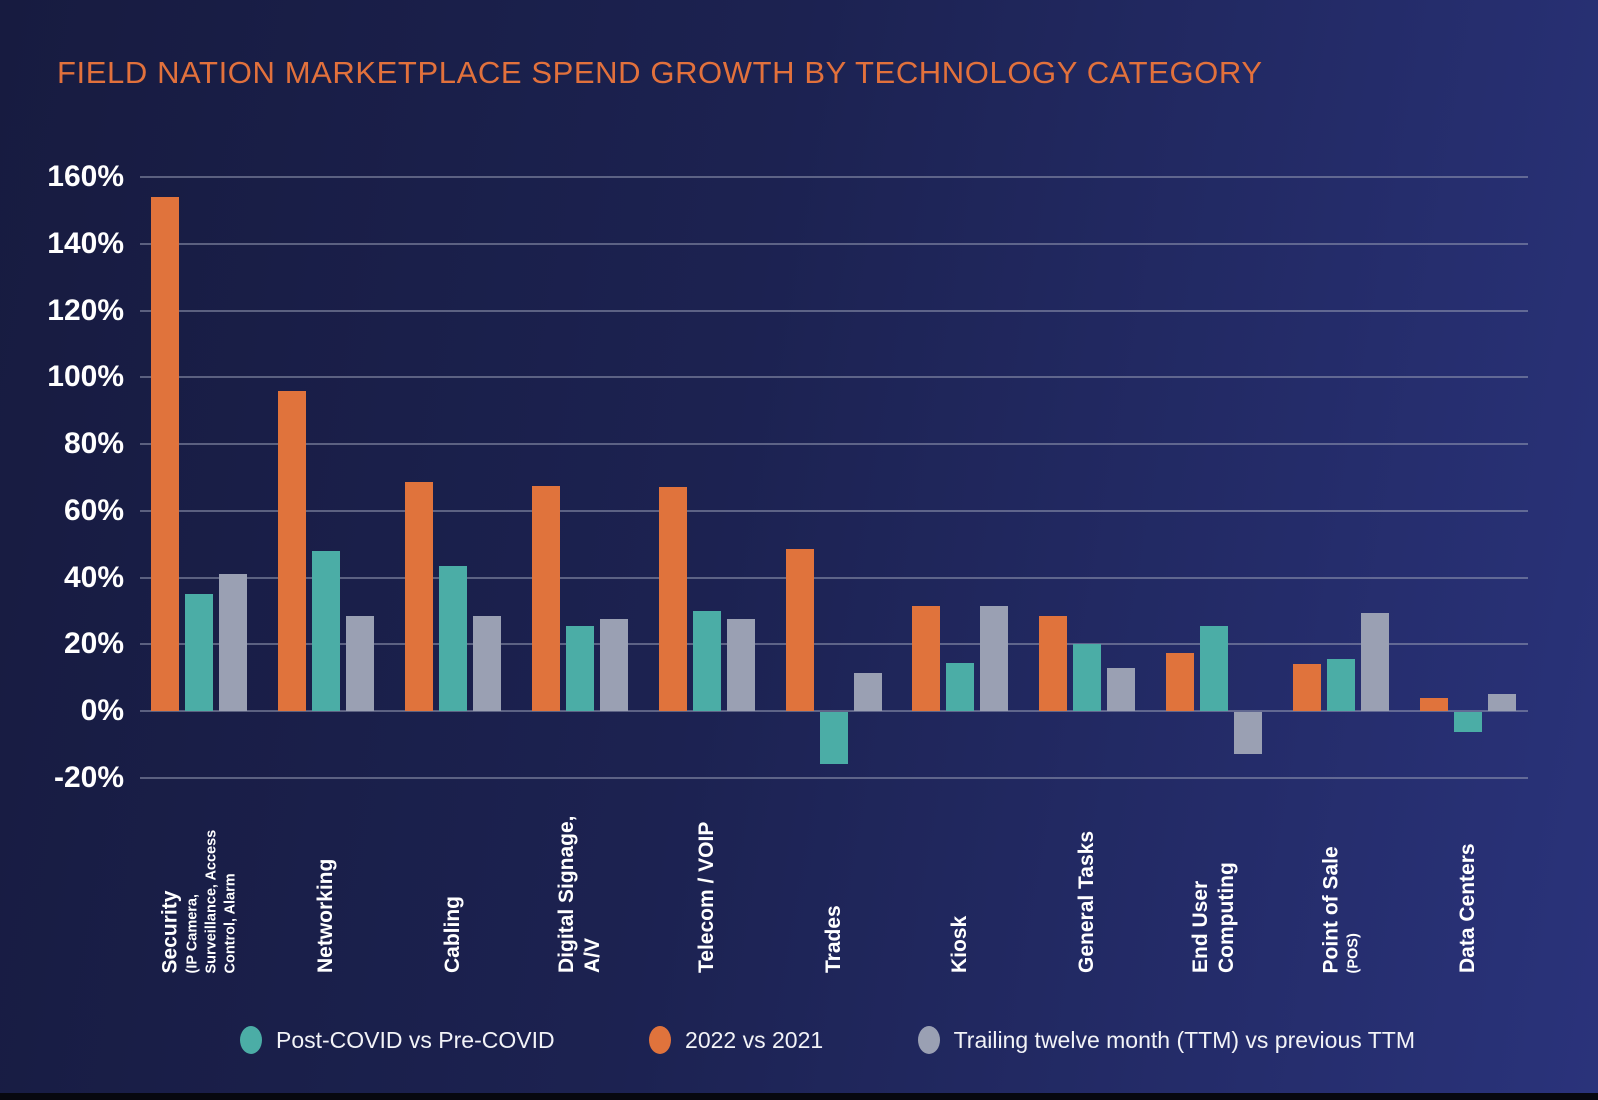 The height and width of the screenshot is (1100, 1598). I want to click on category-label-line: Cabling, so click(452, 934).